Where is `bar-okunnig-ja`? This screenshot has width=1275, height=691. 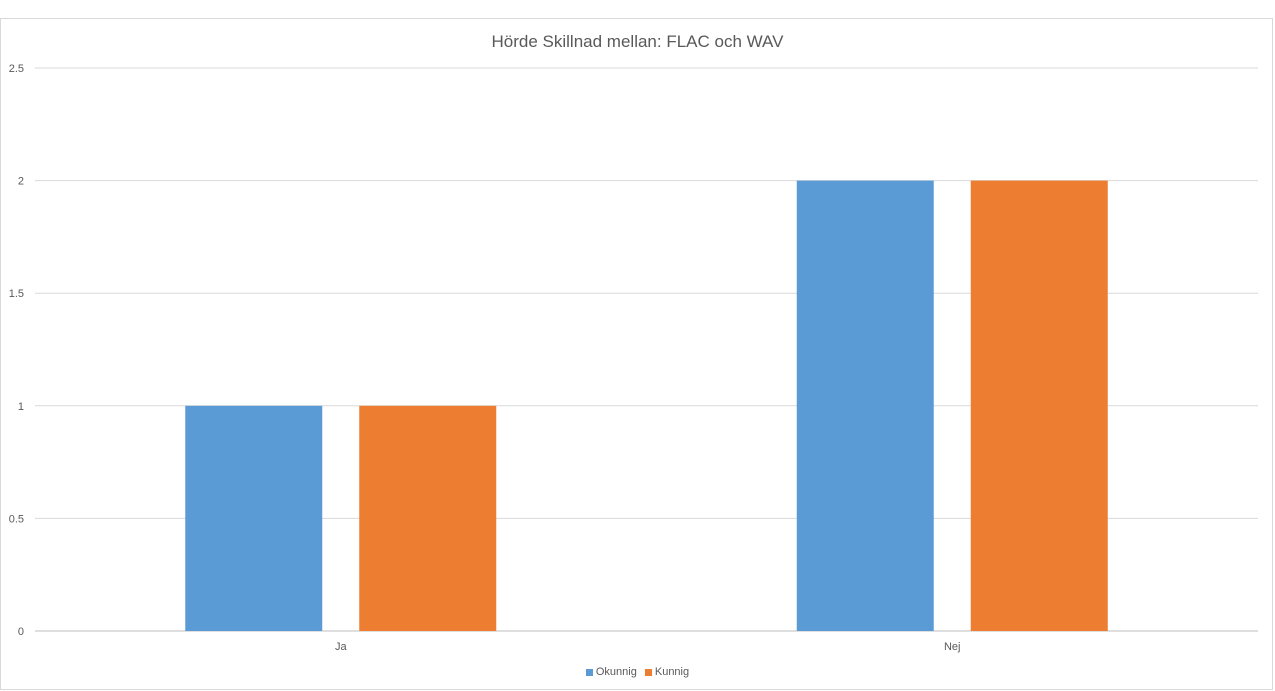
bar-okunnig-ja is located at coordinates (254, 518).